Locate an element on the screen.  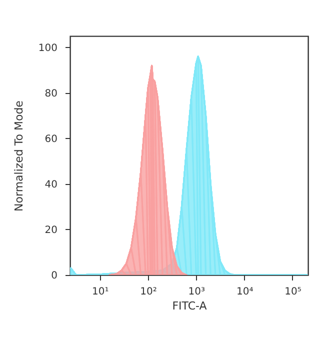
y-tick-label: 20 is located at coordinates (51, 230).